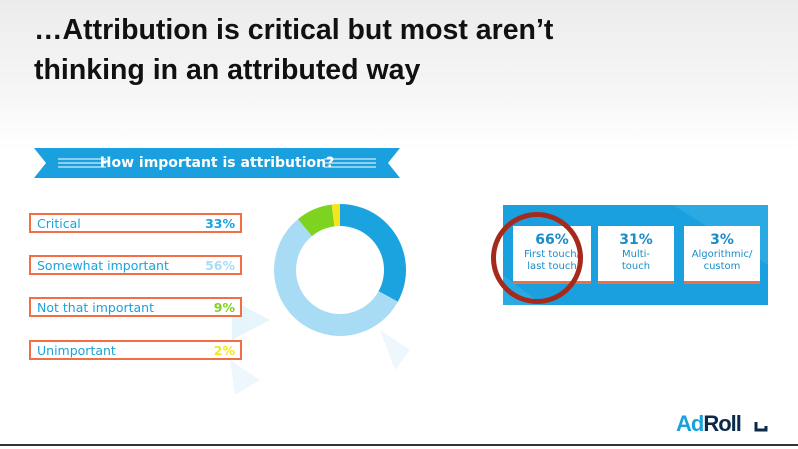 Image resolution: width=798 pixels, height=449 pixels. I want to click on chart-title-banner: How important is attribution?, so click(217, 163).